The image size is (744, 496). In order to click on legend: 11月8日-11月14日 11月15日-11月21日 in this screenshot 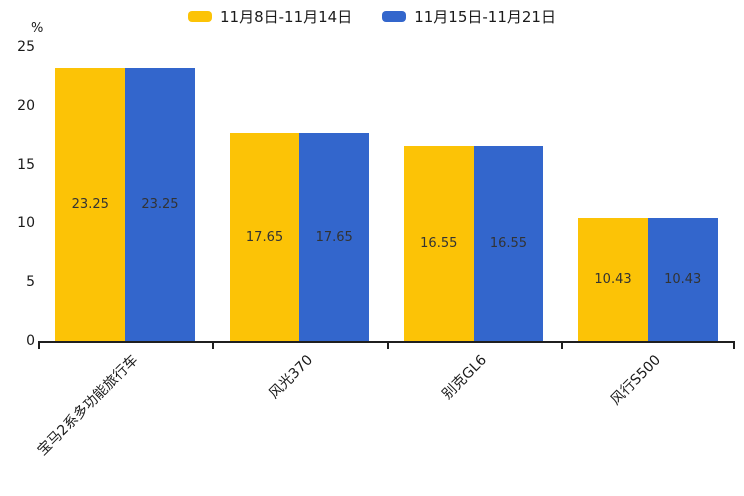, I will do `click(372, 16)`.